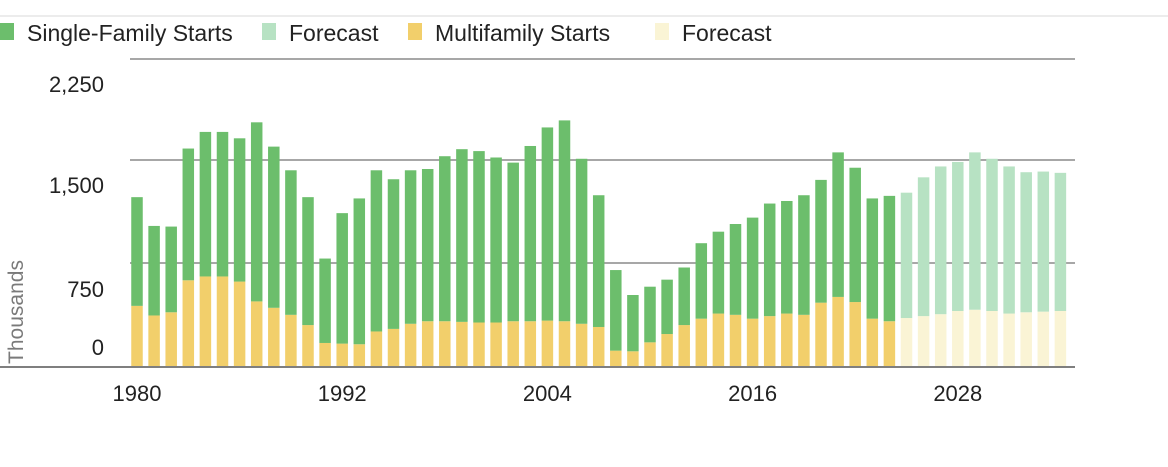 The image size is (1168, 467). What do you see at coordinates (479, 344) in the screenshot?
I see `bar-multifamily-2000` at bounding box center [479, 344].